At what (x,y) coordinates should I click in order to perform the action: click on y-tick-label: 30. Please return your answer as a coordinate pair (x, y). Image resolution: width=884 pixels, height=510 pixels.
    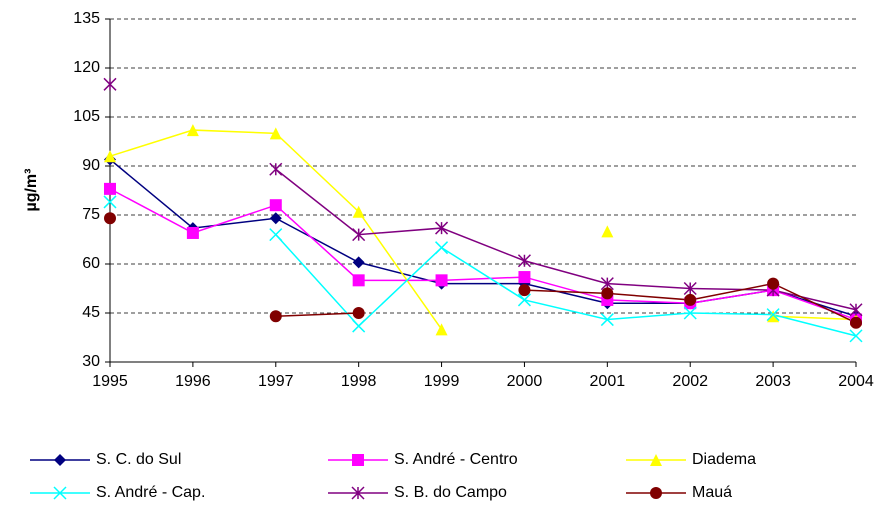
    Looking at the image, I should click on (91, 361).